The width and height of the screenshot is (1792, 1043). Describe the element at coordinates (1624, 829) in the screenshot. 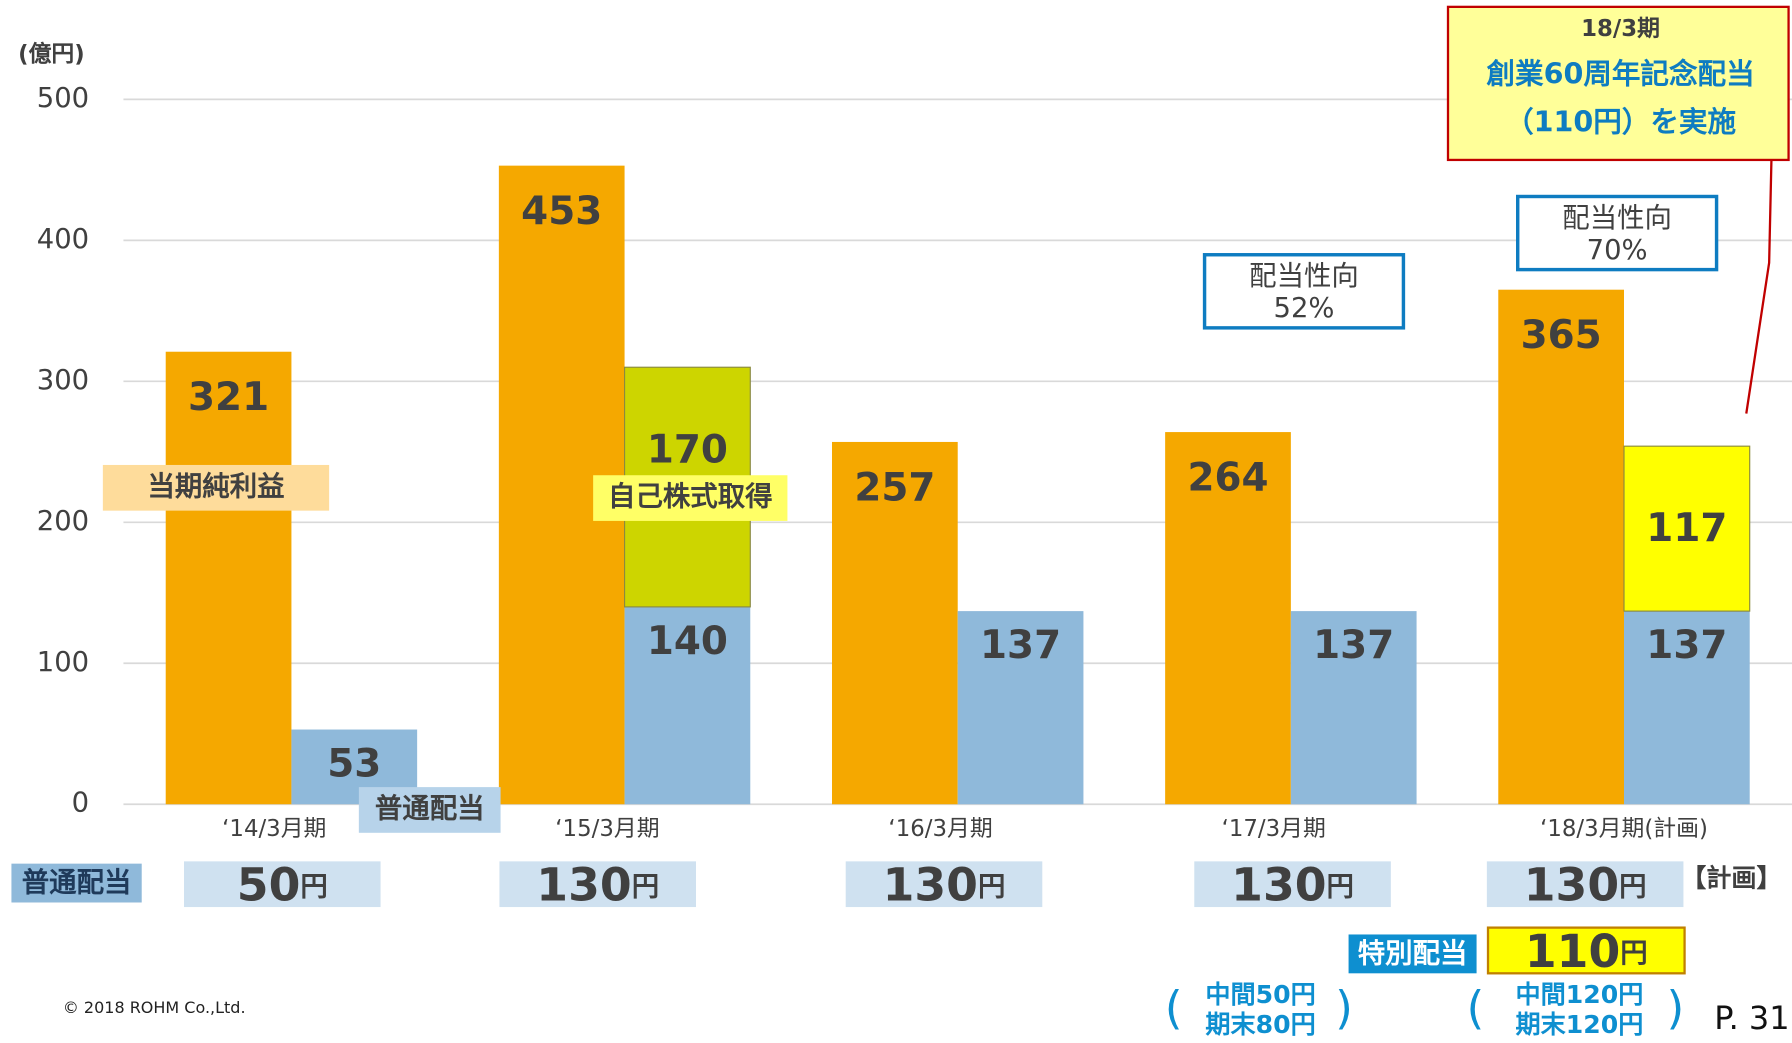

I see `x-tick-label: ‘18/3月期(計画)` at that location.